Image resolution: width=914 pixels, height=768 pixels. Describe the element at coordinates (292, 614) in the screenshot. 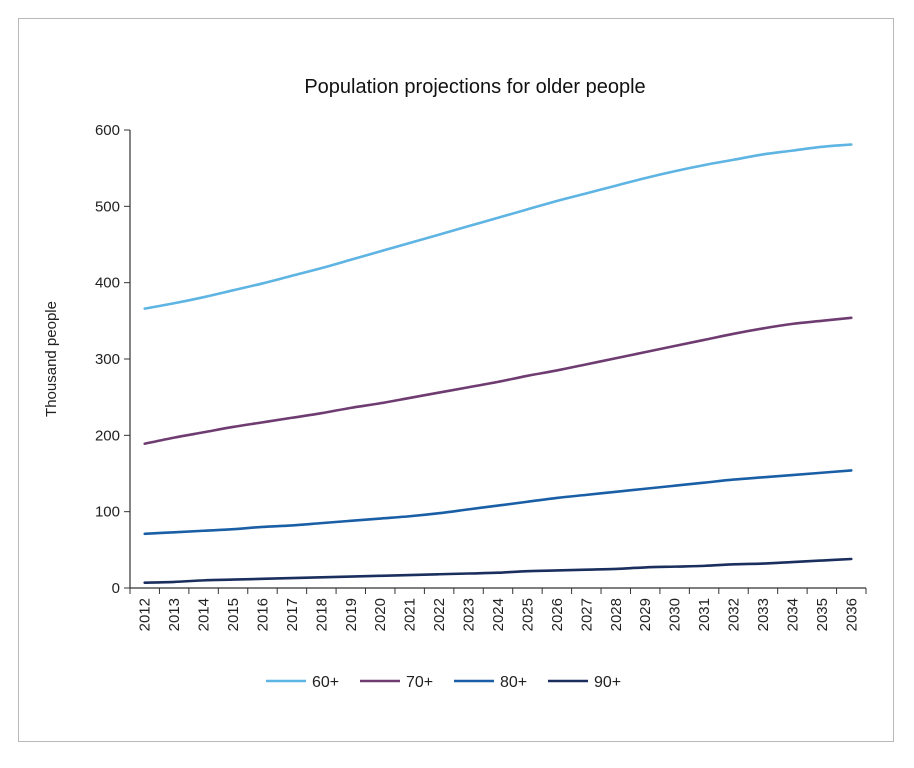

I see `x-tick-label: 2017` at that location.